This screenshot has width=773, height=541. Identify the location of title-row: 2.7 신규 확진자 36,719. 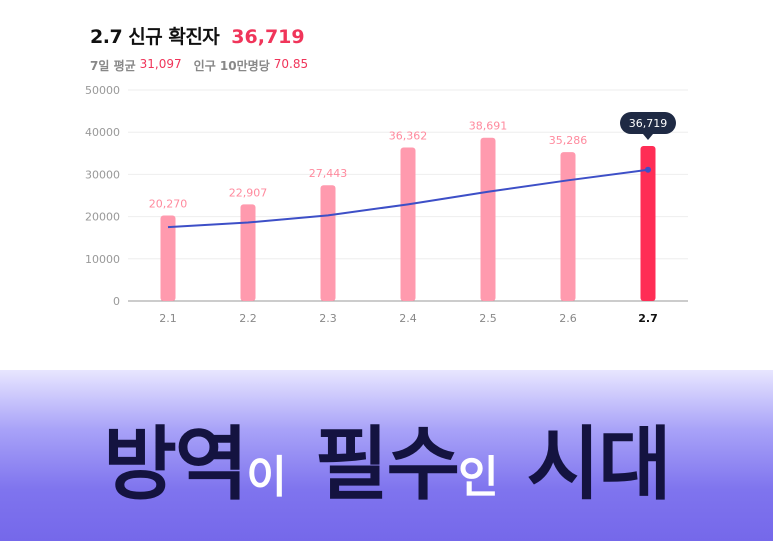
(203, 35).